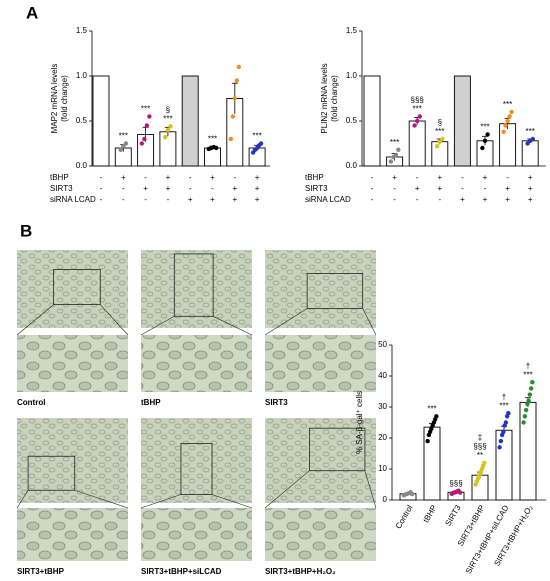 The width and height of the screenshot is (550, 581). What do you see at coordinates (26, 230) in the screenshot?
I see `panel-label: B` at bounding box center [26, 230].